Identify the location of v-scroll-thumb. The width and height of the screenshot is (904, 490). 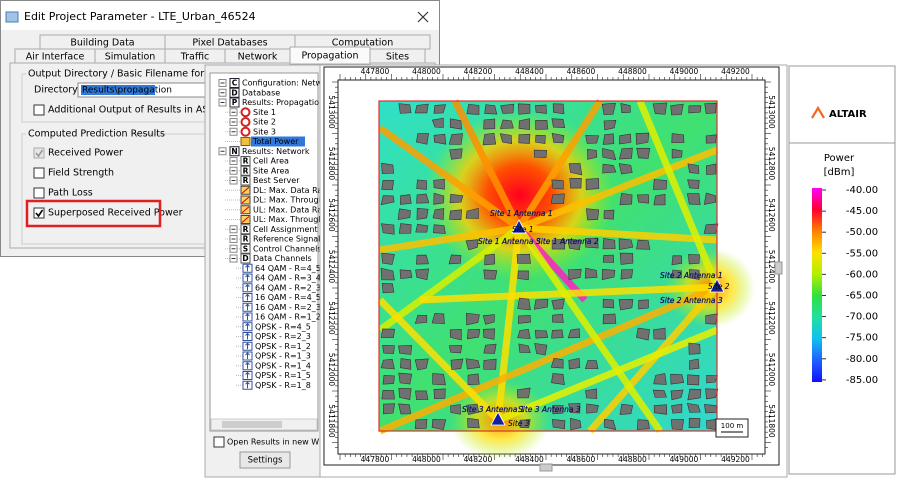
(778, 268).